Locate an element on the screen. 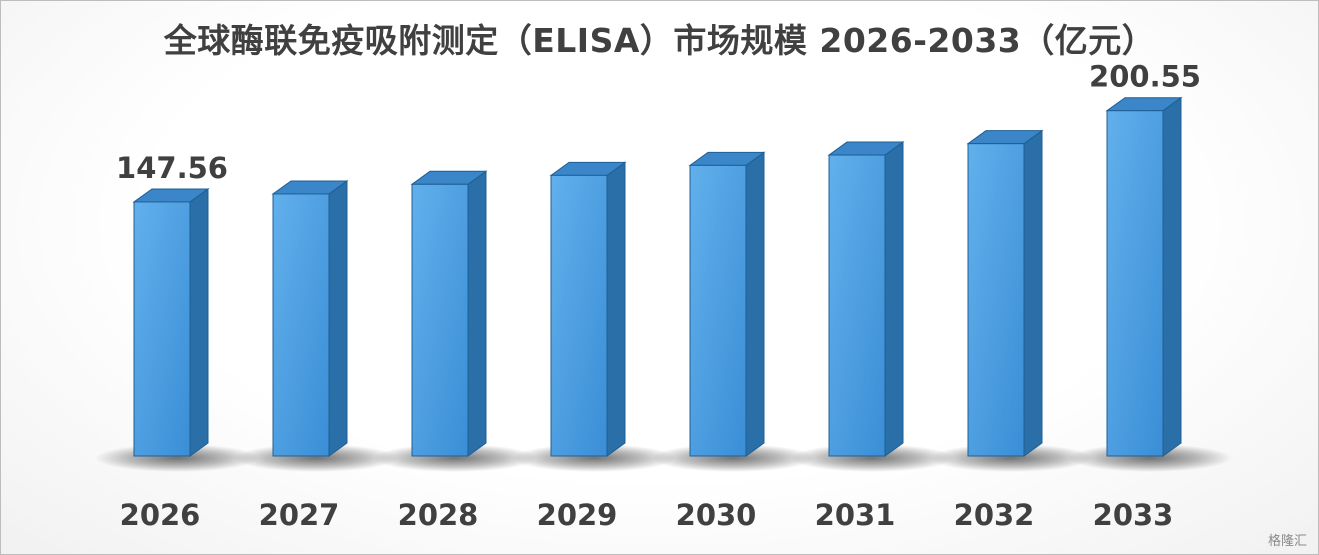 The image size is (1319, 555). bar-2030 is located at coordinates (727, 304).